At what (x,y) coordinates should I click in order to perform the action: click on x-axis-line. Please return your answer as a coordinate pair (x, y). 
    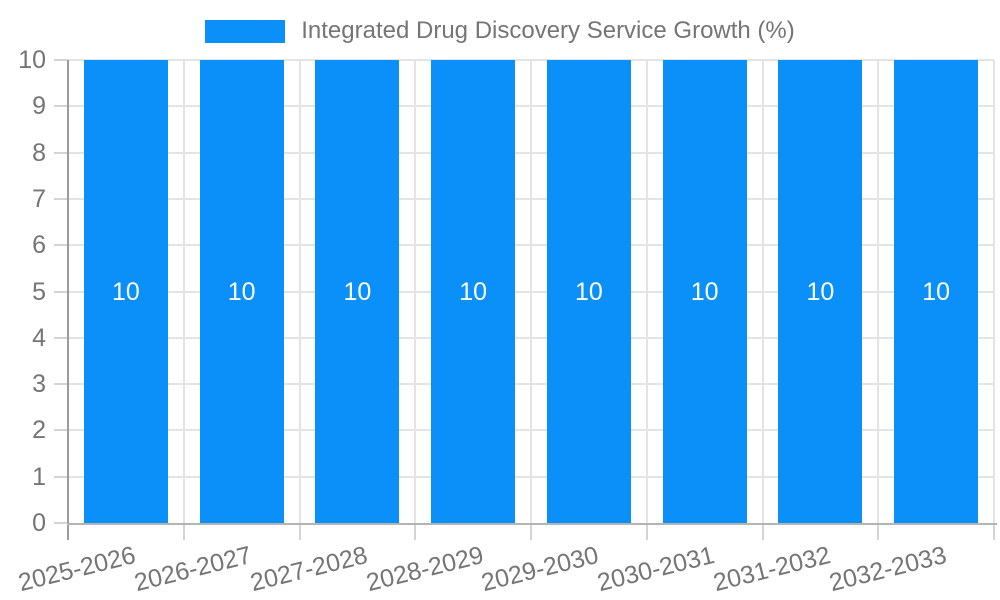
    Looking at the image, I should click on (532, 524).